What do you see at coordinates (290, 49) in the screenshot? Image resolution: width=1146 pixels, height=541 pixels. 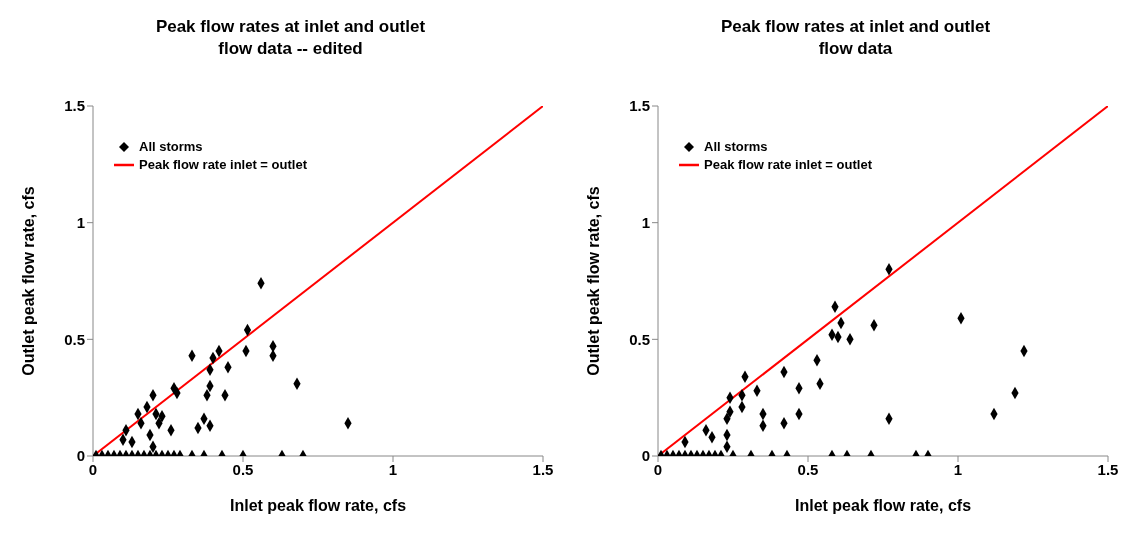 I see `chart-subtitle: flow data -- edited` at bounding box center [290, 49].